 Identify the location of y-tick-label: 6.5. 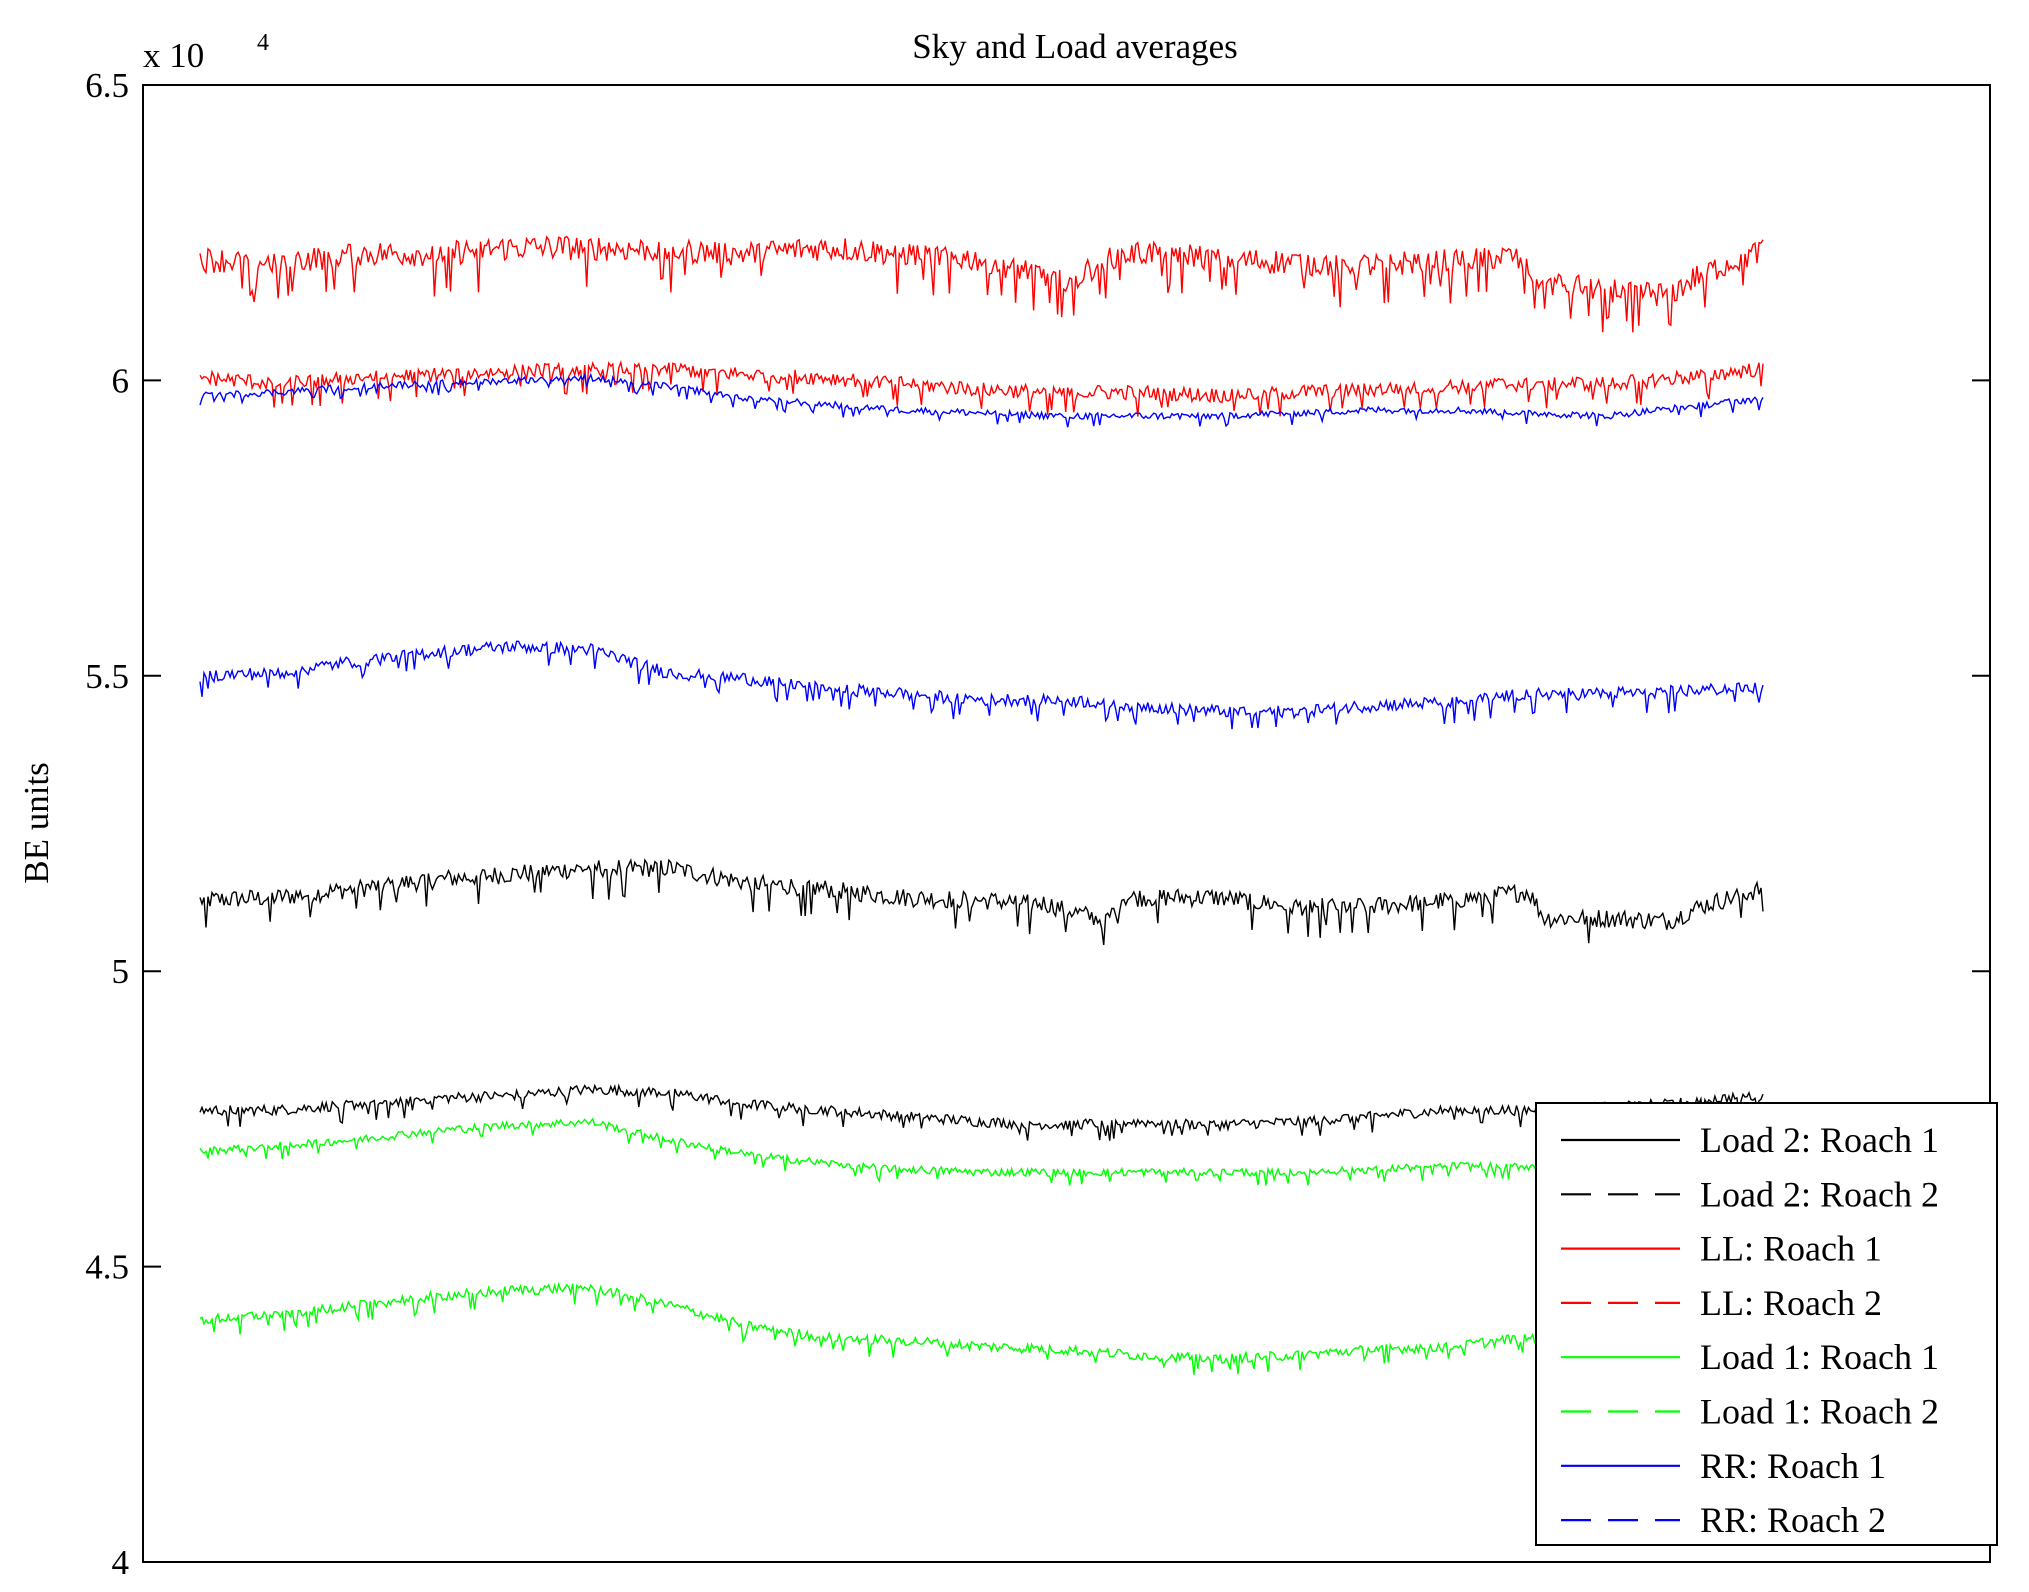
(107, 85).